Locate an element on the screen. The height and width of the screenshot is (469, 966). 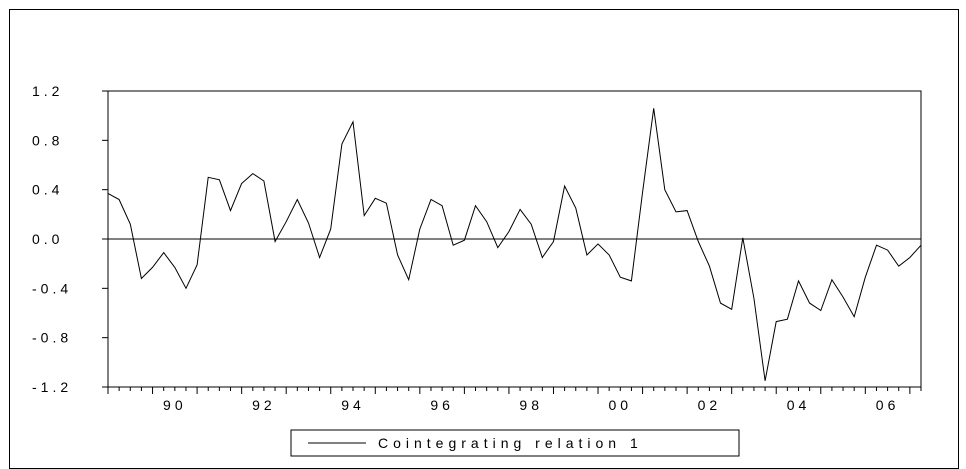
legend: Cointegrating relation 1 is located at coordinates (515, 443).